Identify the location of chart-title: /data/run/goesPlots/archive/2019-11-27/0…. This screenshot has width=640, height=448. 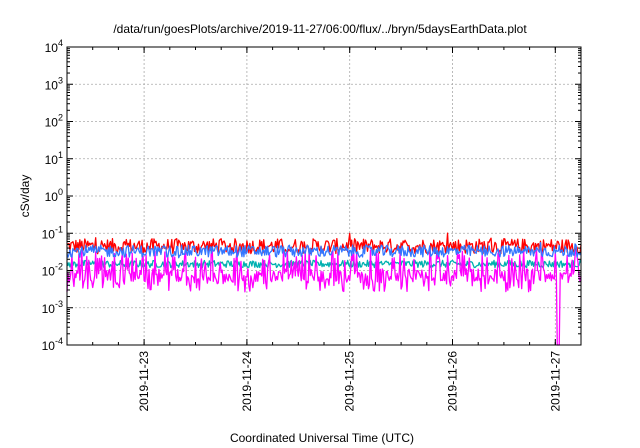
(320, 29).